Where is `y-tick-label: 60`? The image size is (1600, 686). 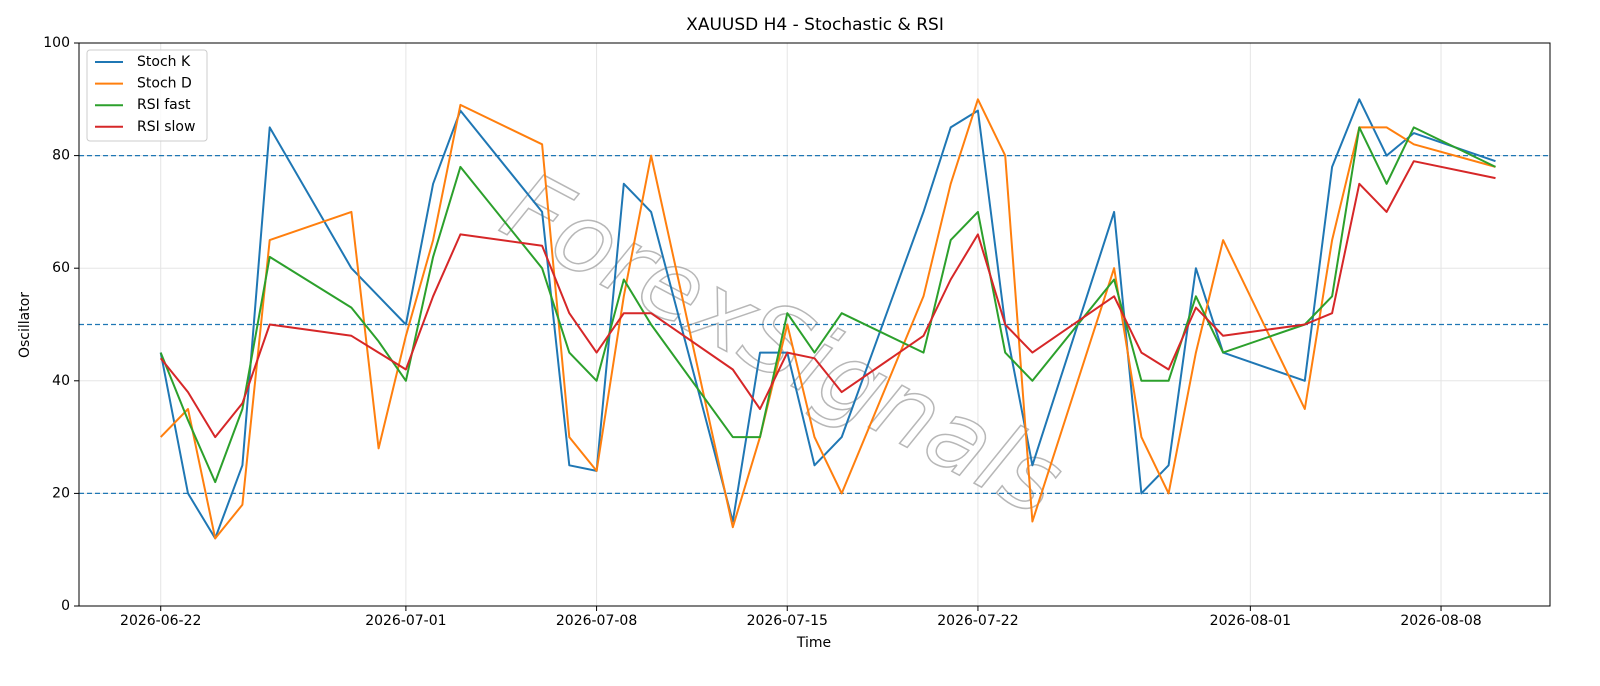
y-tick-label: 60 is located at coordinates (61, 268).